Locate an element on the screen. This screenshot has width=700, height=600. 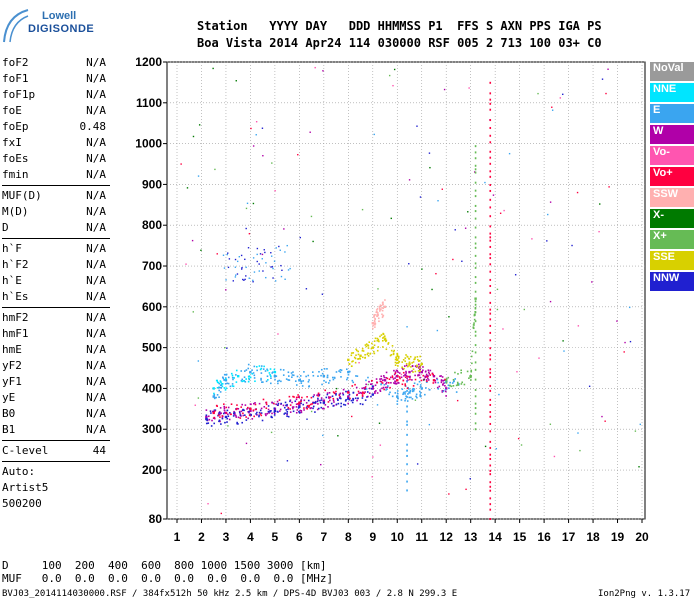
param-name: foF1p is located at coordinates (19, 94).